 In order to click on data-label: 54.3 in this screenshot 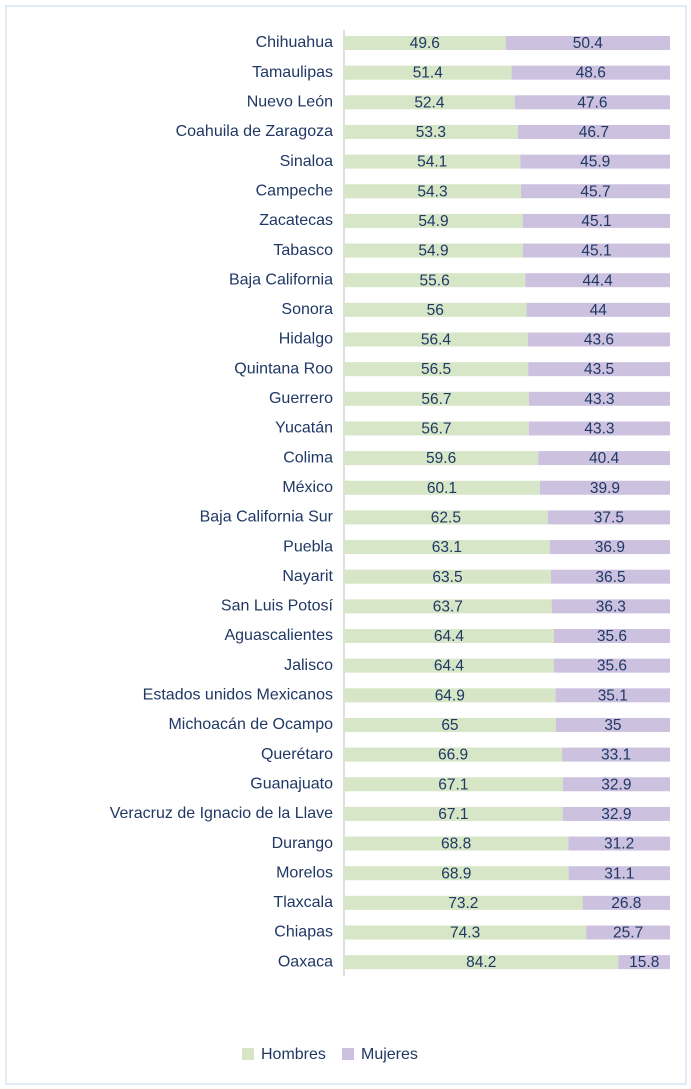, I will do `click(432, 191)`.